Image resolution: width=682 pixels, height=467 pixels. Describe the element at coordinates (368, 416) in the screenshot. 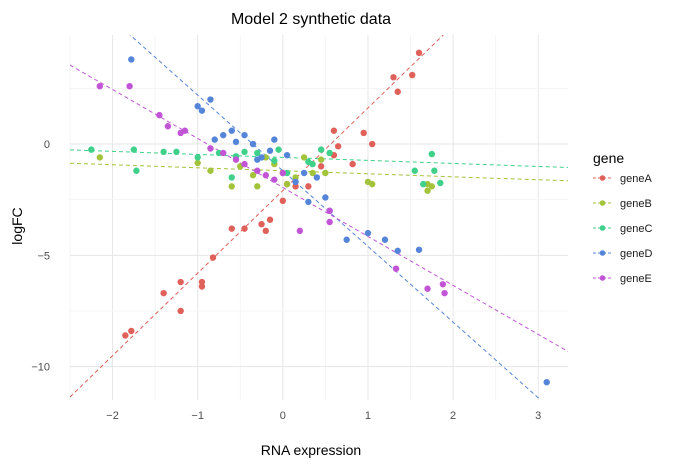

I see `x-tick-label: 1` at that location.